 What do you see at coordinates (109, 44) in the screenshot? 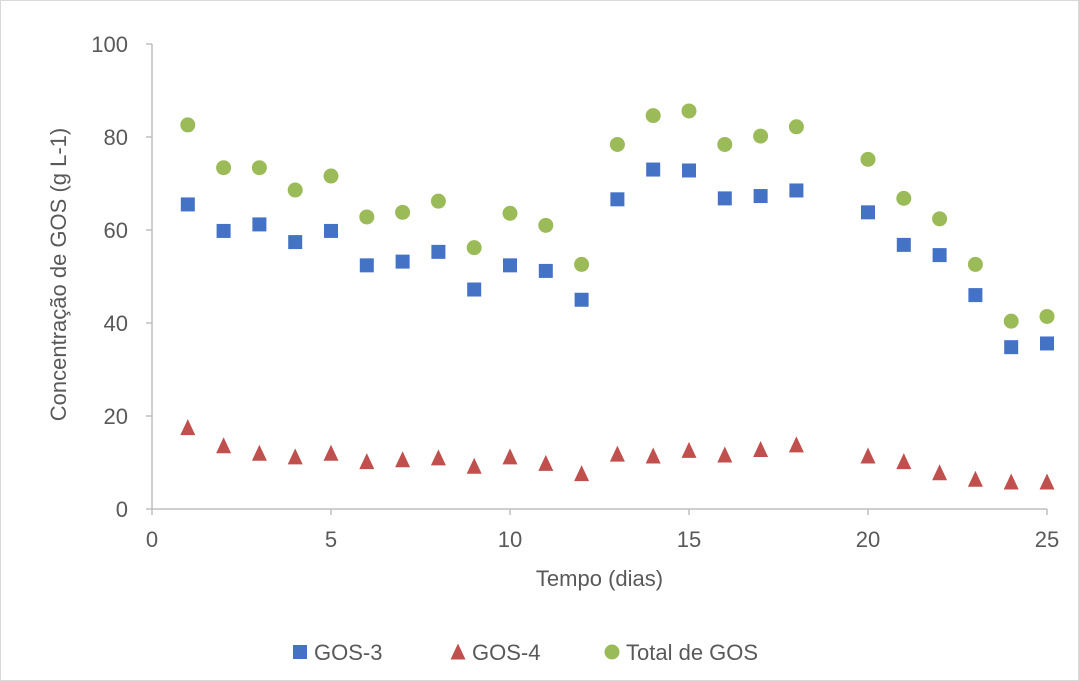
I see `y-tick-label: 100` at bounding box center [109, 44].